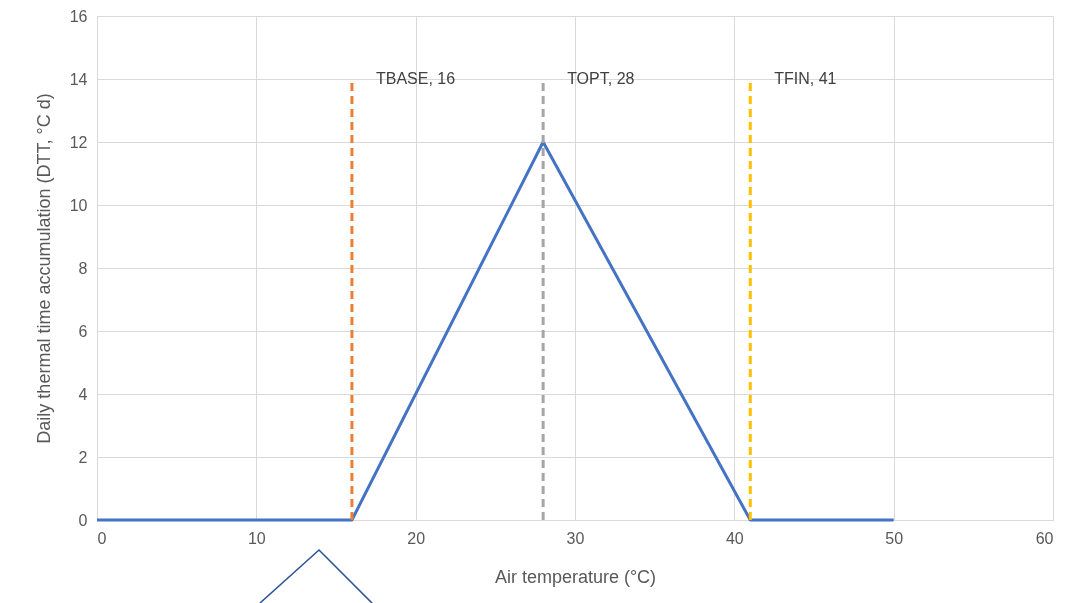  I want to click on series-label: TBASE, 16, so click(415, 78).